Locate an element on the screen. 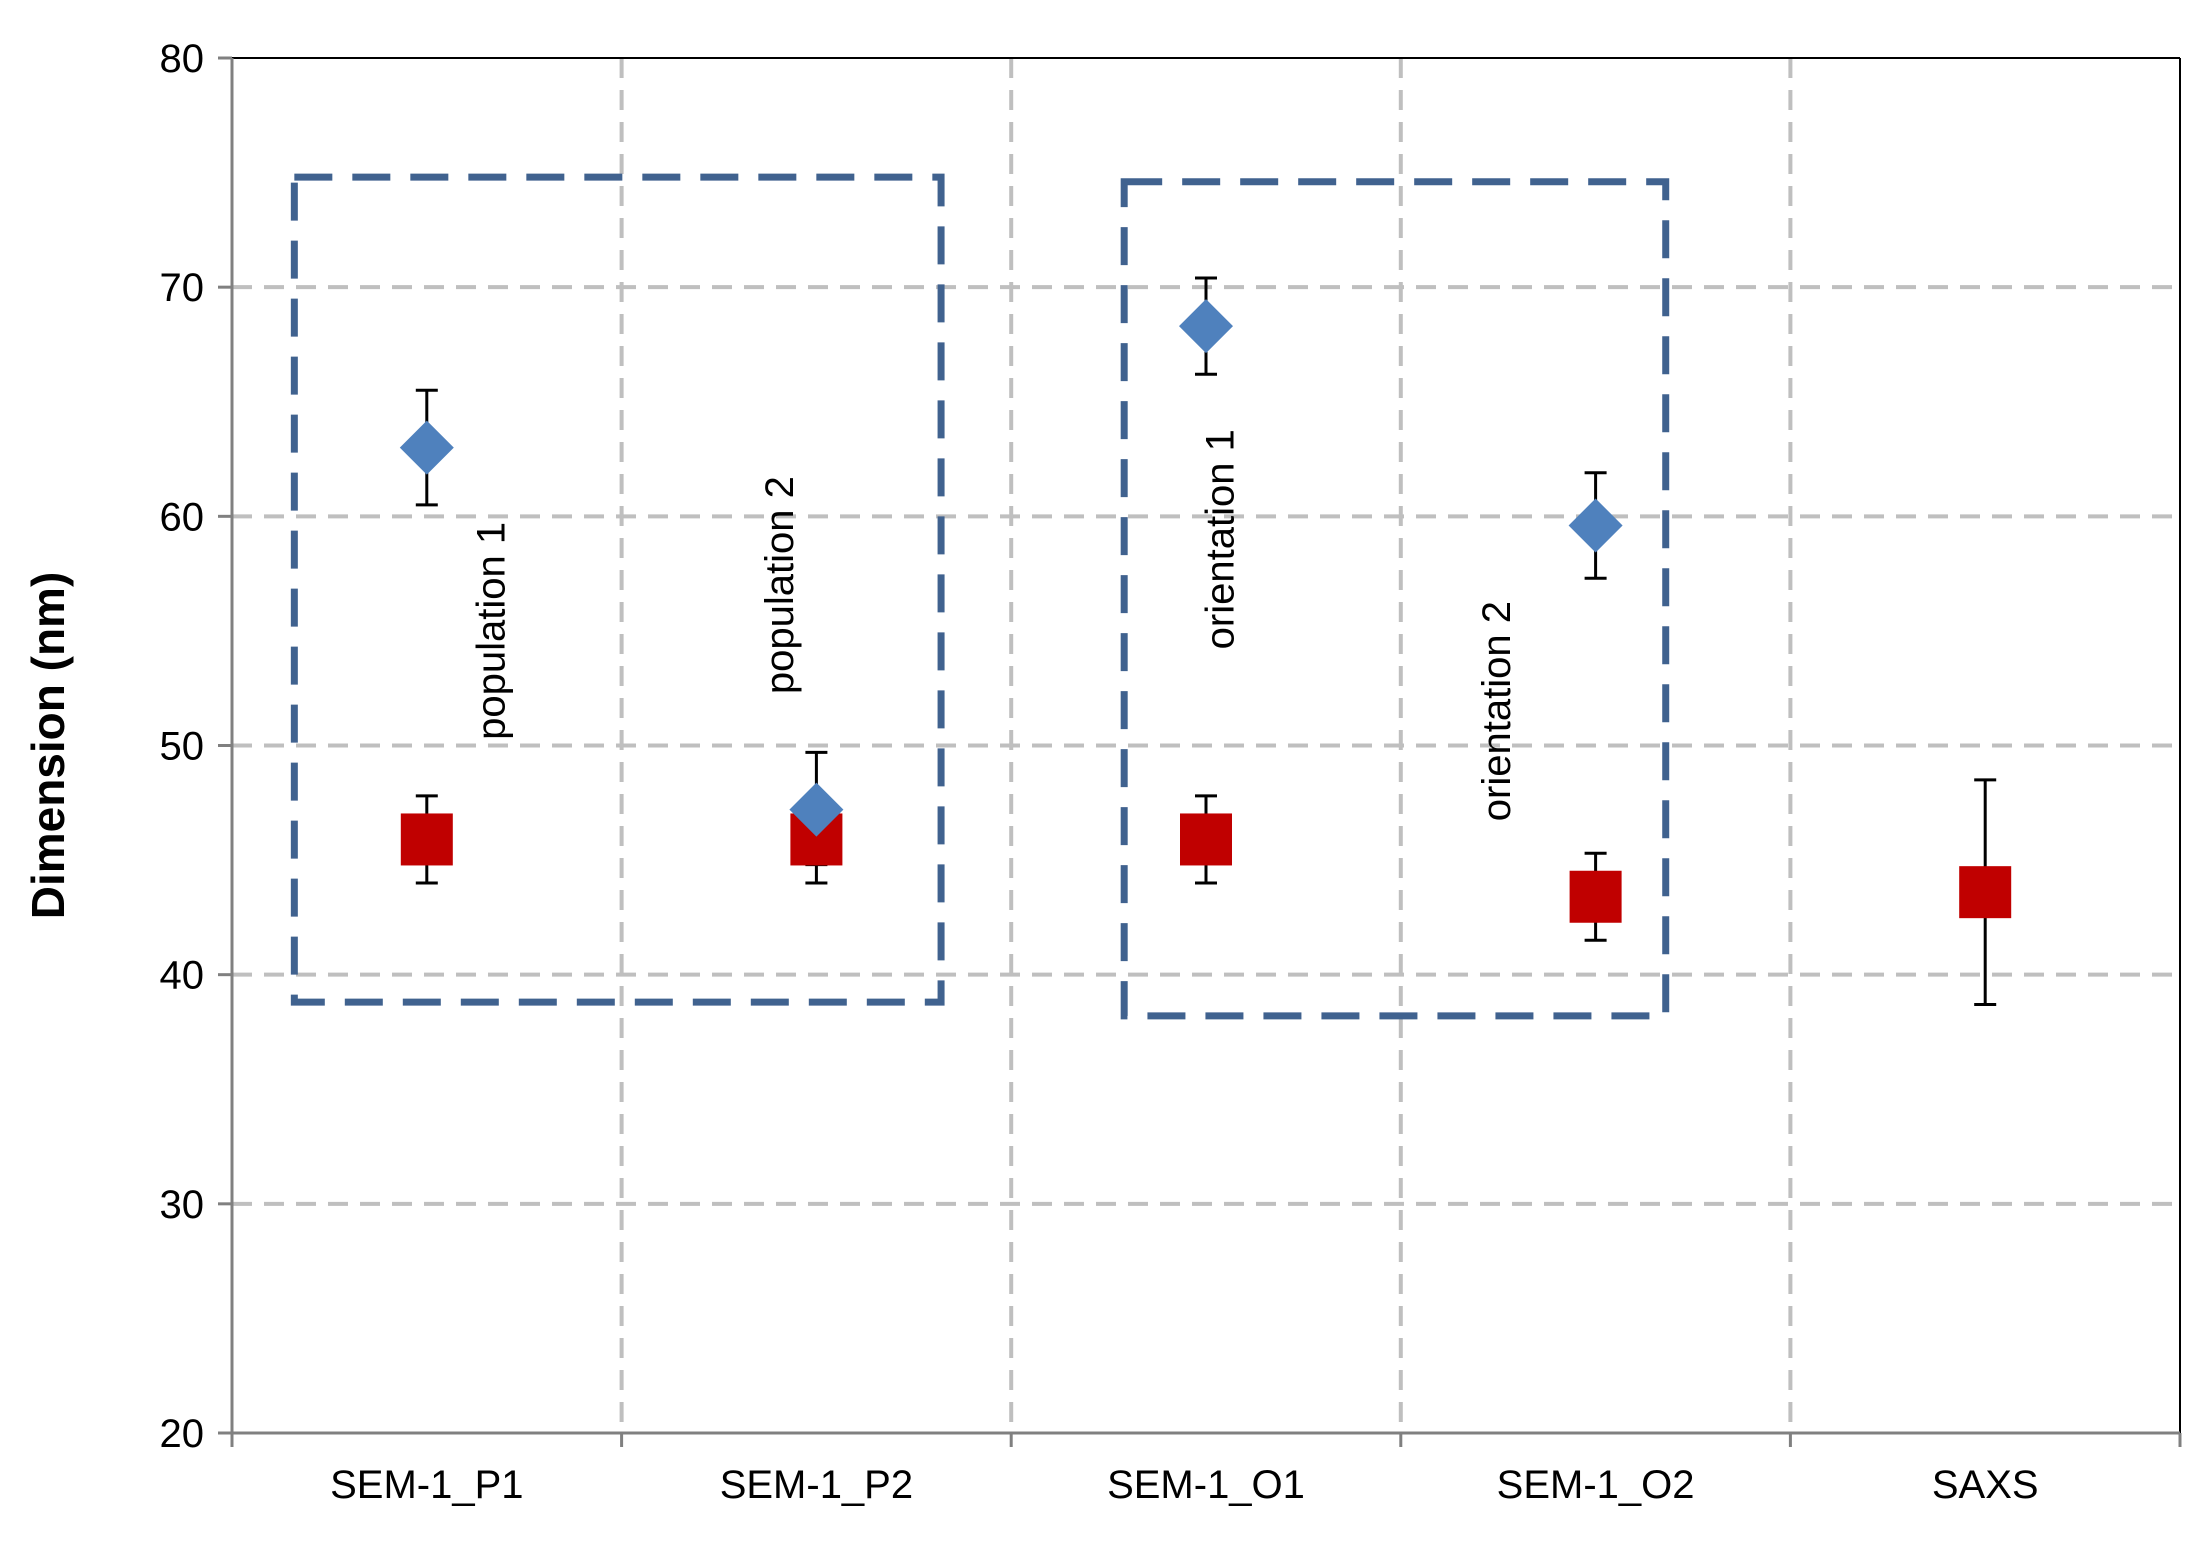 Image resolution: width=2196 pixels, height=1544 pixels. square-marker-SAXS is located at coordinates (1985, 892).